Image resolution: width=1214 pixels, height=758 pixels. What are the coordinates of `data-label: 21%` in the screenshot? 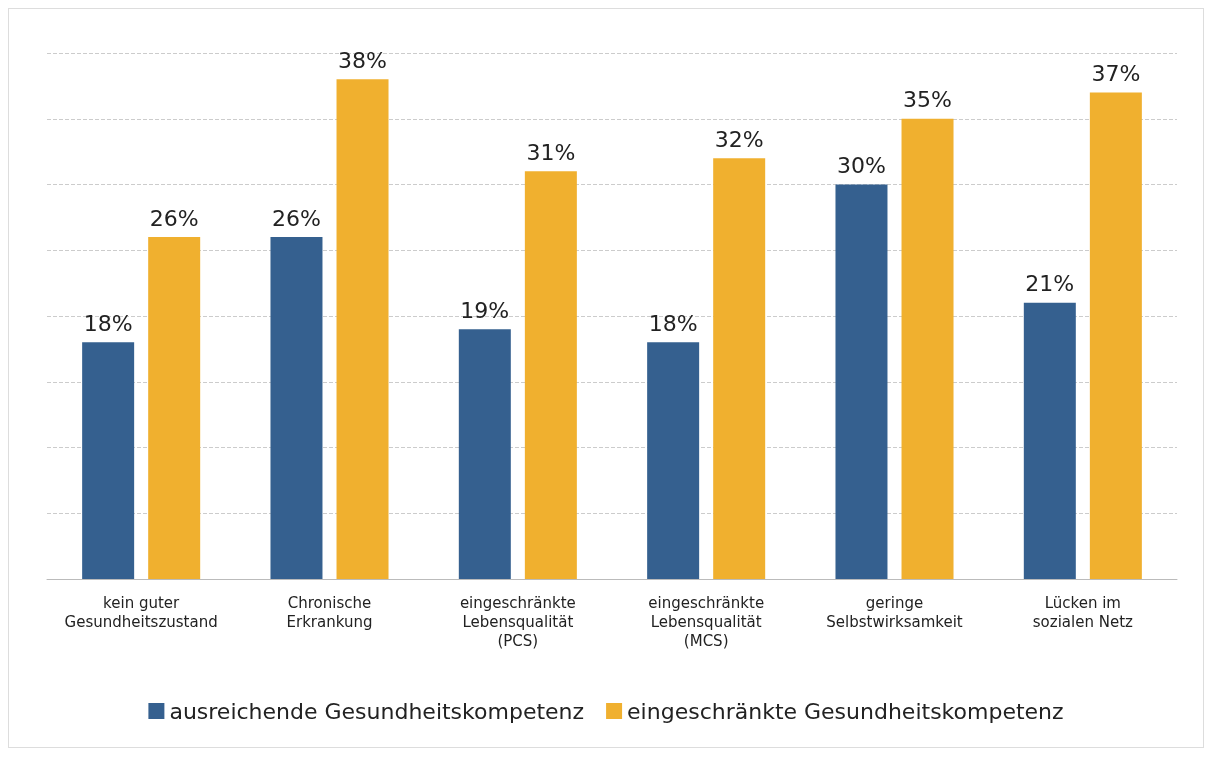 It's located at (1050, 284).